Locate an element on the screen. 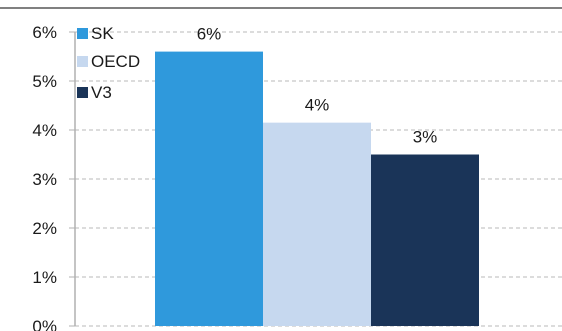  legend-swatch-oecd is located at coordinates (82, 61).